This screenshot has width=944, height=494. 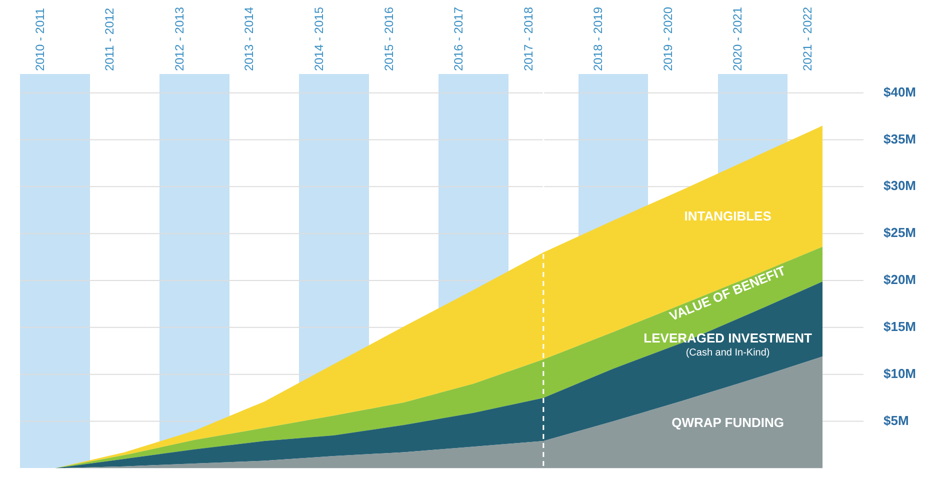 I want to click on x-tick-label: 2018 - 2019, so click(x=598, y=39).